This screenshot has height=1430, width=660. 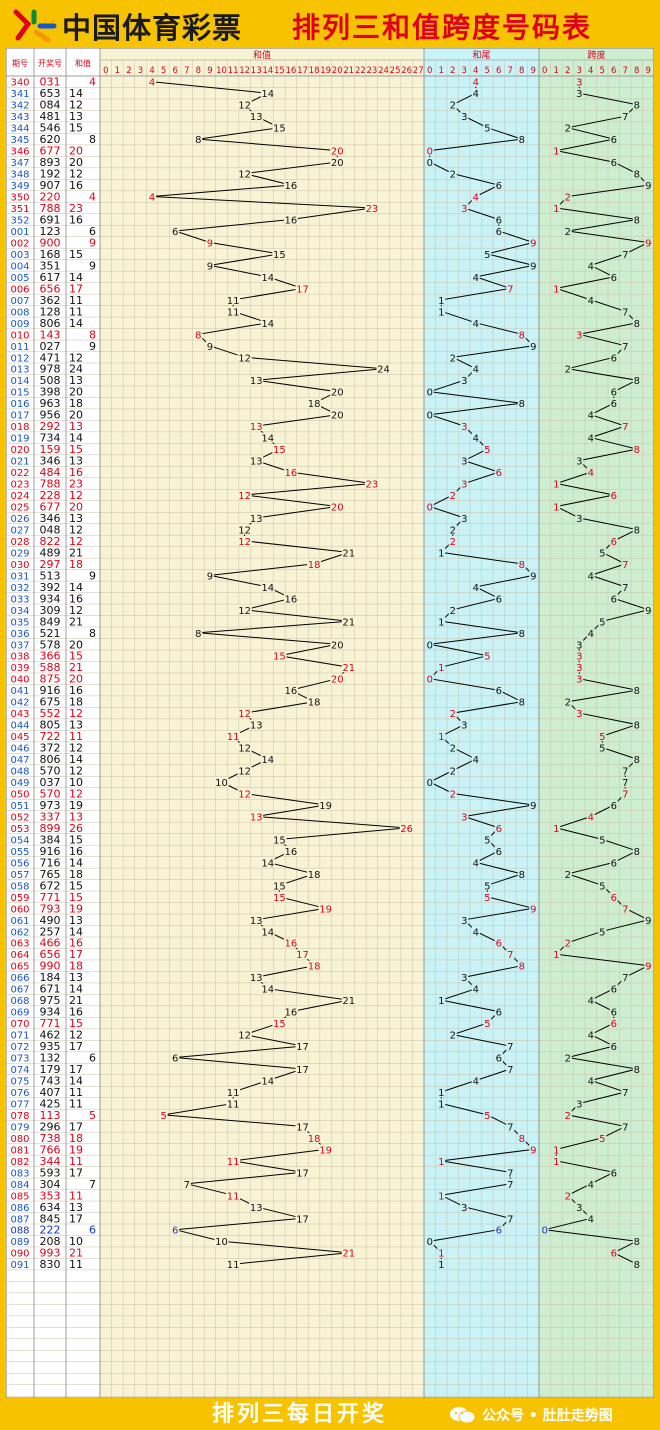 What do you see at coordinates (556, 508) in the screenshot?
I see `span-point-label: 1` at bounding box center [556, 508].